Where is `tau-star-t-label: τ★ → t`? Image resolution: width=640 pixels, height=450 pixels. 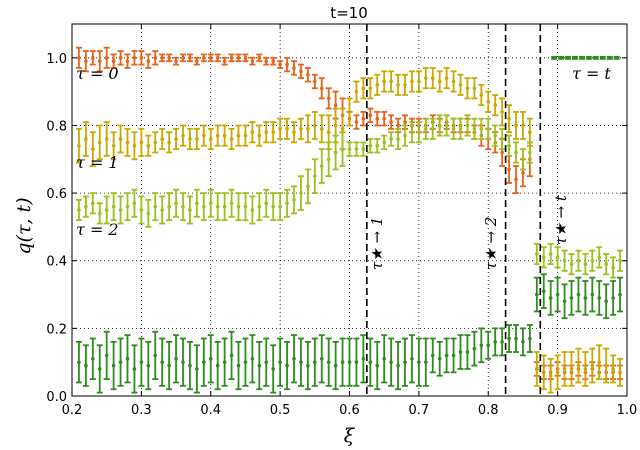
tau-star-t-label: τ★ → t is located at coordinates (561, 219).